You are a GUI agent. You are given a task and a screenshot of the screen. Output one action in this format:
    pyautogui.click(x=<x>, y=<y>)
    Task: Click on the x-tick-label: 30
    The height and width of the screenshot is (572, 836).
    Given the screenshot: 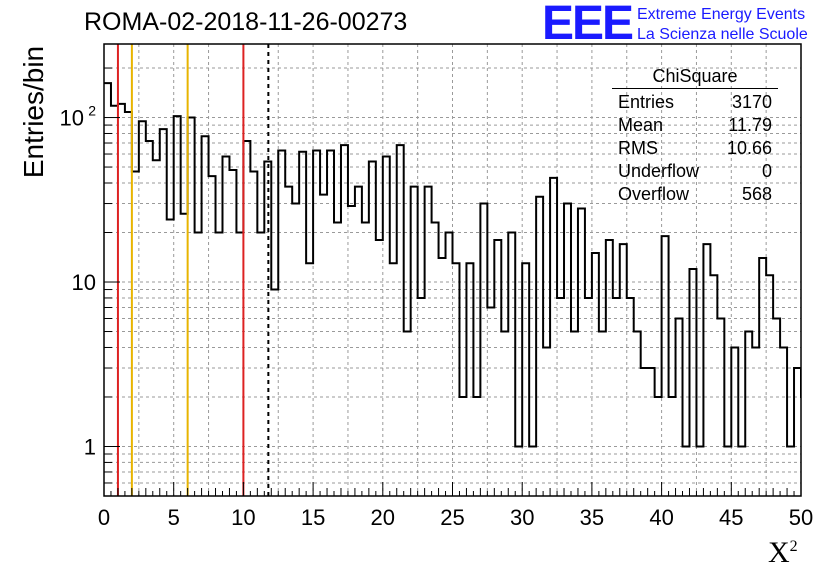 What is the action you would take?
    pyautogui.click(x=522, y=517)
    